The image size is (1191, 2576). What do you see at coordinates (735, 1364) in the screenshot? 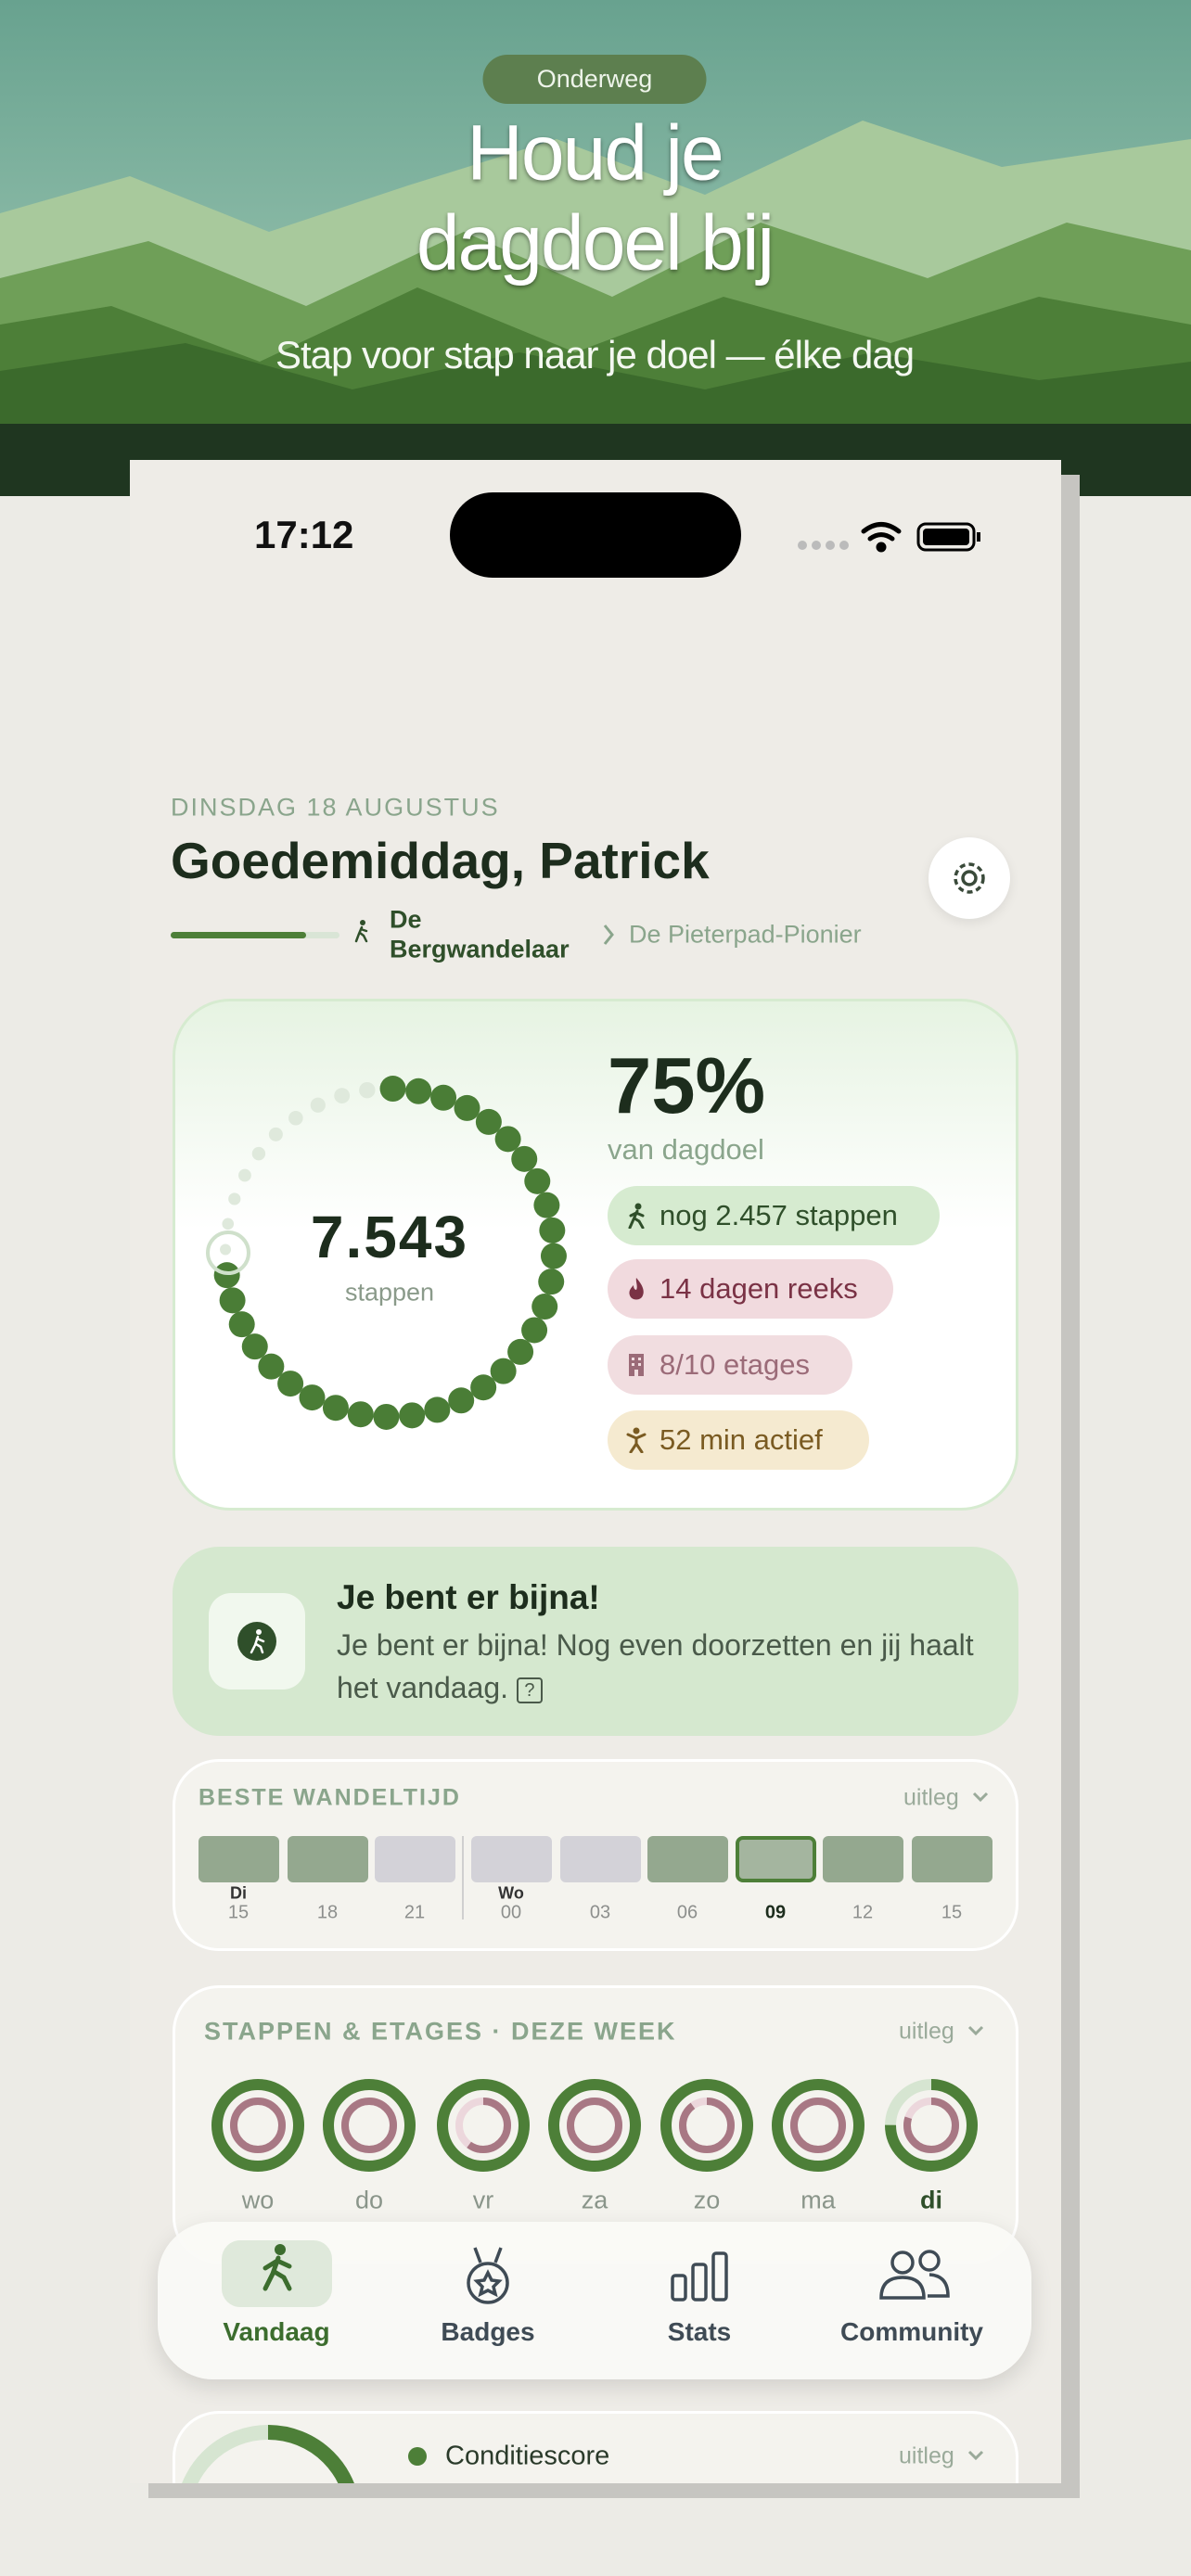
I see `chip-text: 8/10 etages` at bounding box center [735, 1364].